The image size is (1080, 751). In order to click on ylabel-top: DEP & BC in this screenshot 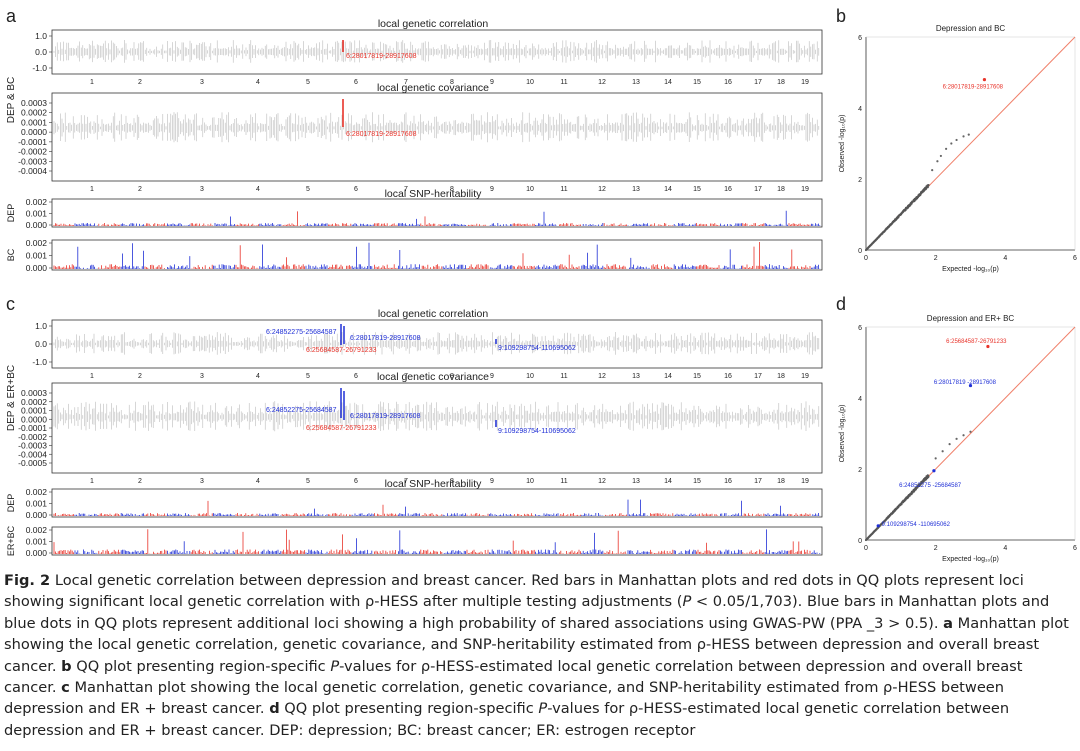, I will do `click(11, 100)`.